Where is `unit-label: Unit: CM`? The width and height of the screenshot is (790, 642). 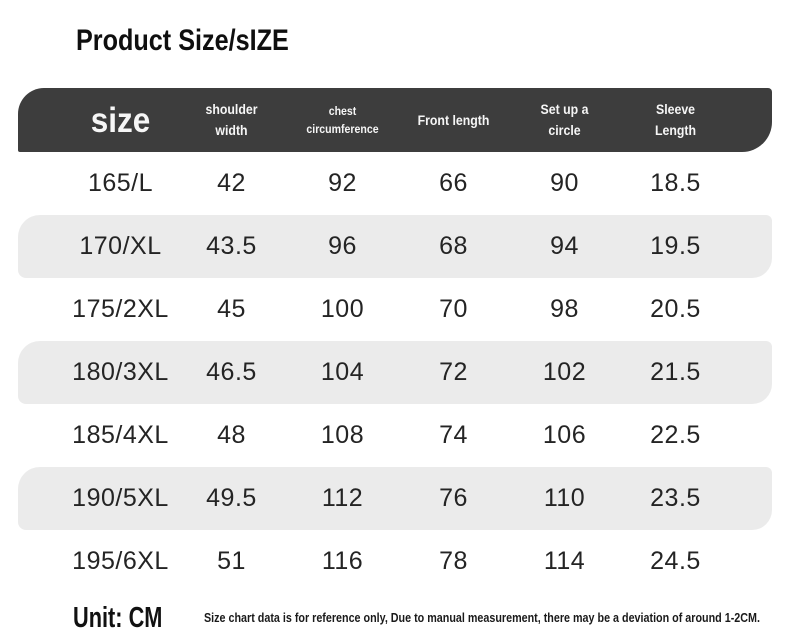 unit-label: Unit: CM is located at coordinates (118, 617).